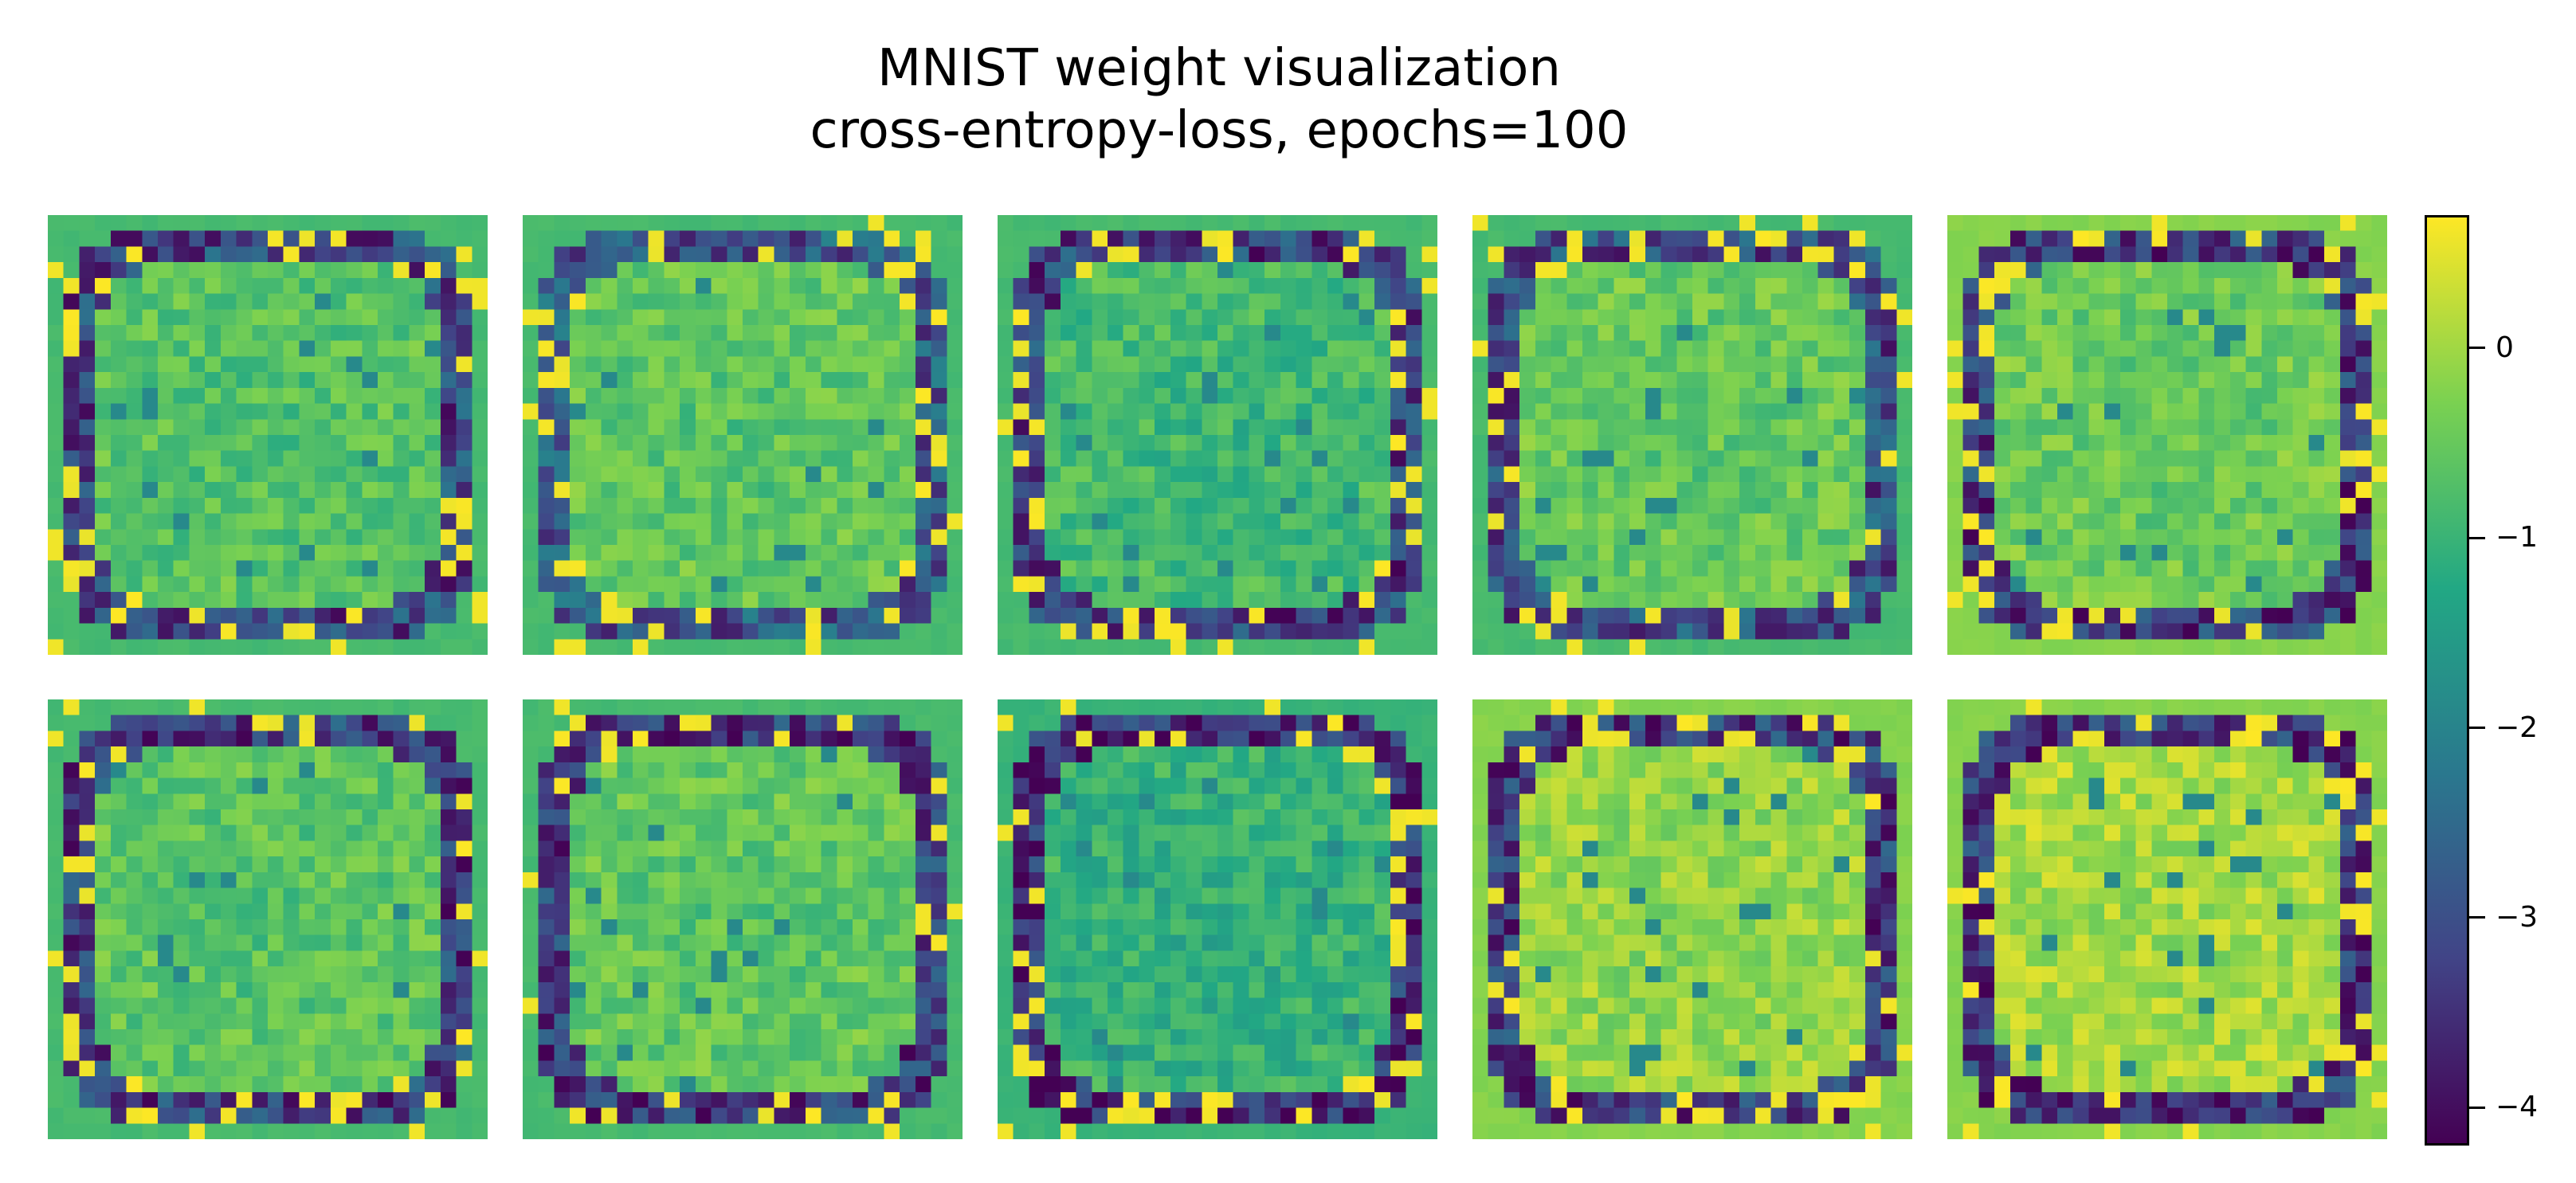 The width and height of the screenshot is (2576, 1183). What do you see at coordinates (1219, 130) in the screenshot?
I see `chart-subtitle: cross-entropy-loss, epochs=100` at bounding box center [1219, 130].